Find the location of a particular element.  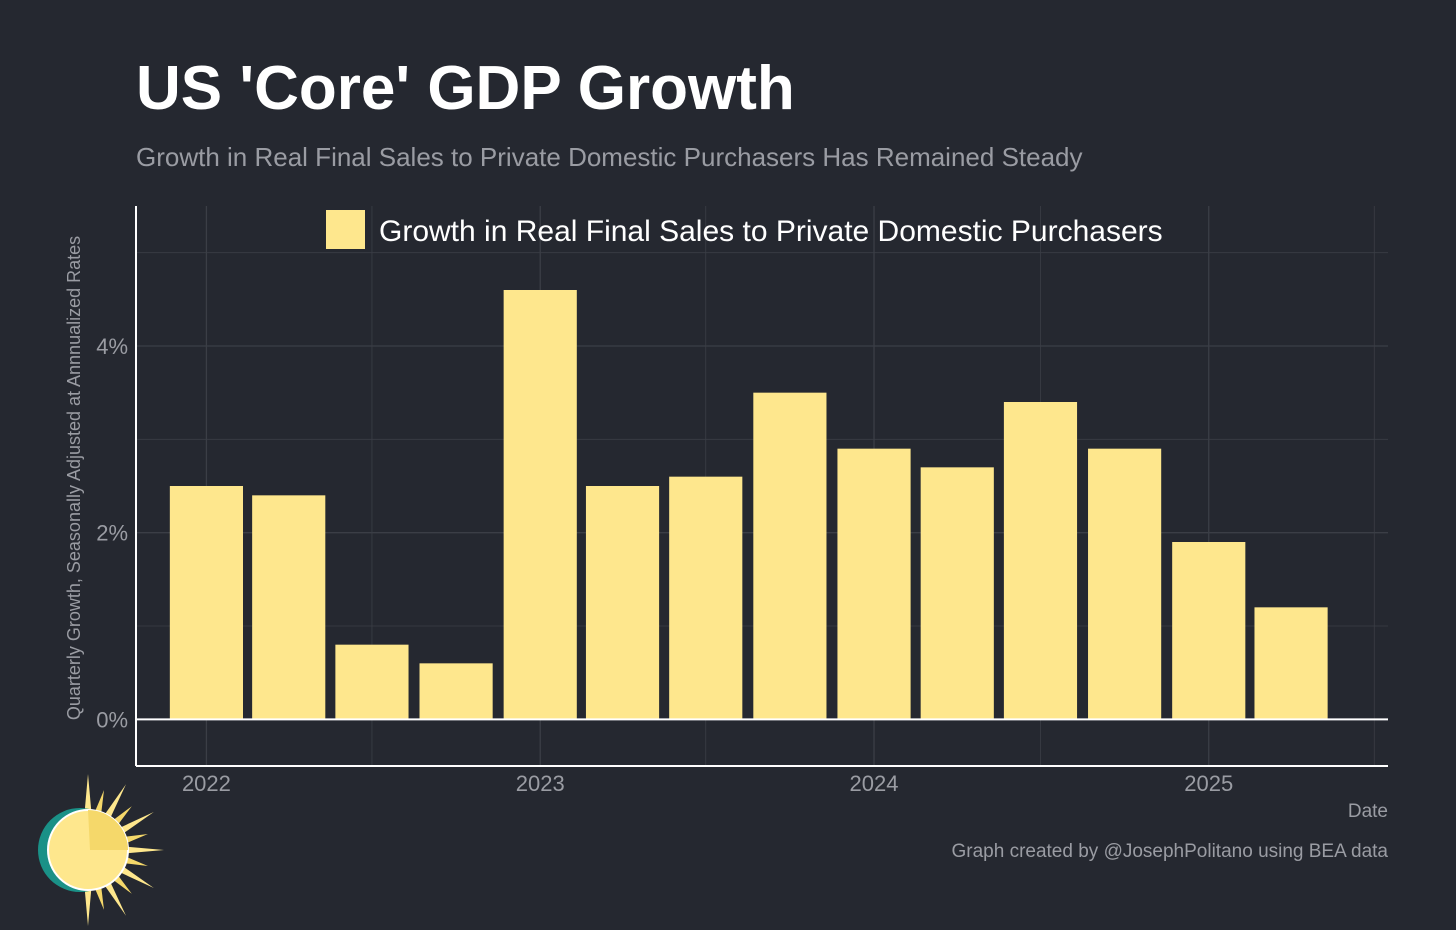

y-tick-label: 0% is located at coordinates (112, 719).